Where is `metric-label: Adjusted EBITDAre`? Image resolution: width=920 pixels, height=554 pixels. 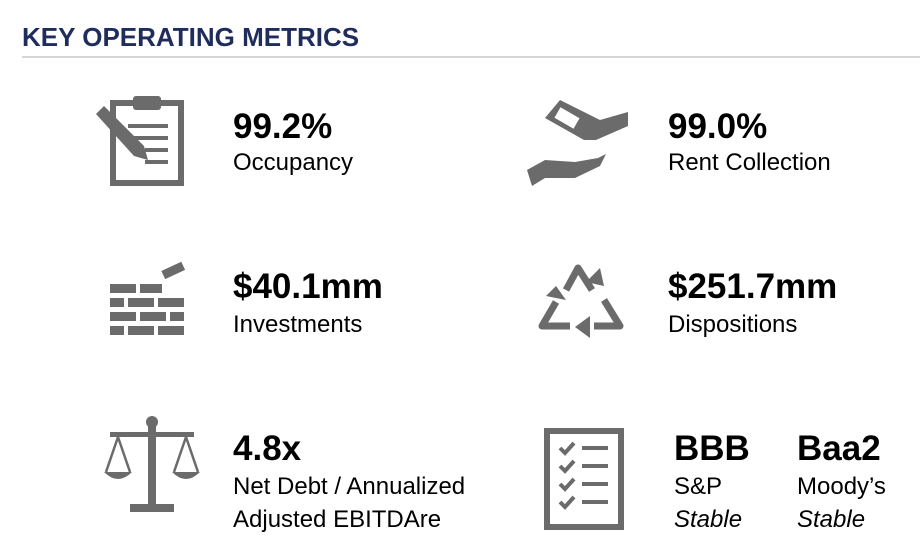 metric-label: Adjusted EBITDAre is located at coordinates (337, 519).